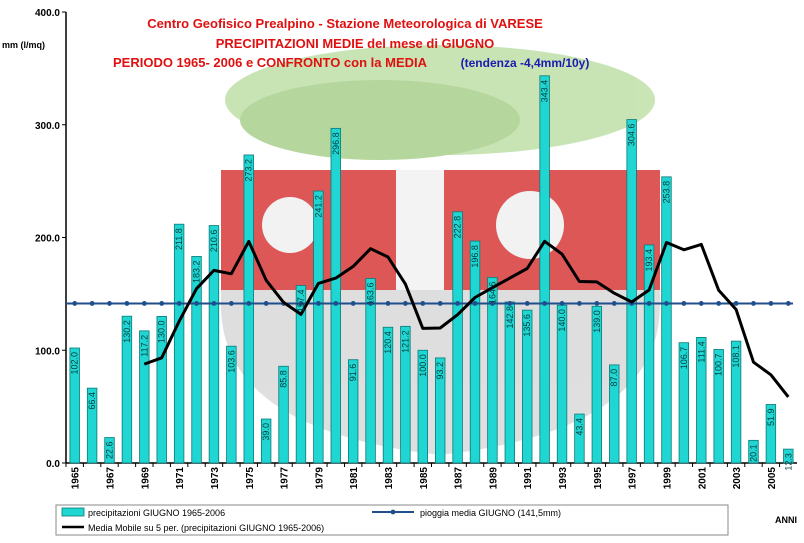  I want to click on legend-swatch-bars, so click(73, 512).